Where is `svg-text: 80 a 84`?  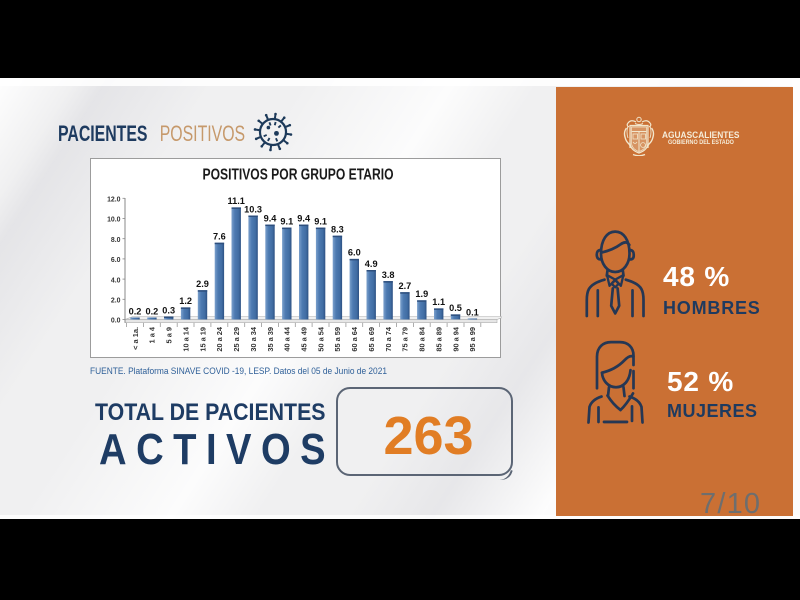
svg-text: 80 a 84 is located at coordinates (422, 339).